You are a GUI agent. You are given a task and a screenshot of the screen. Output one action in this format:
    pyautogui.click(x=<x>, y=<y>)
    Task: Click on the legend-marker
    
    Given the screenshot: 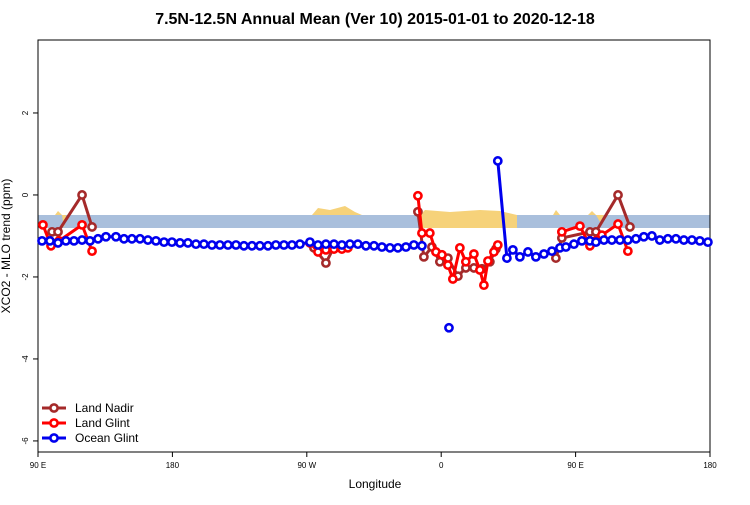 What is the action you would take?
    pyautogui.click(x=54, y=423)
    